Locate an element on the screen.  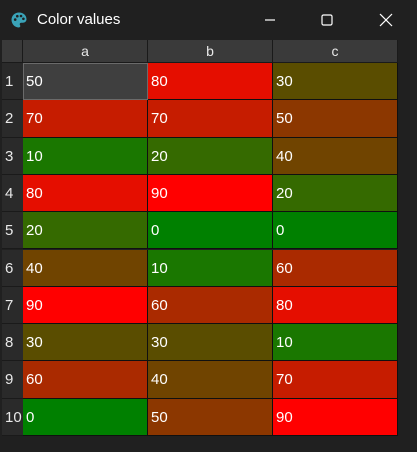
close-icon is located at coordinates (386, 20).